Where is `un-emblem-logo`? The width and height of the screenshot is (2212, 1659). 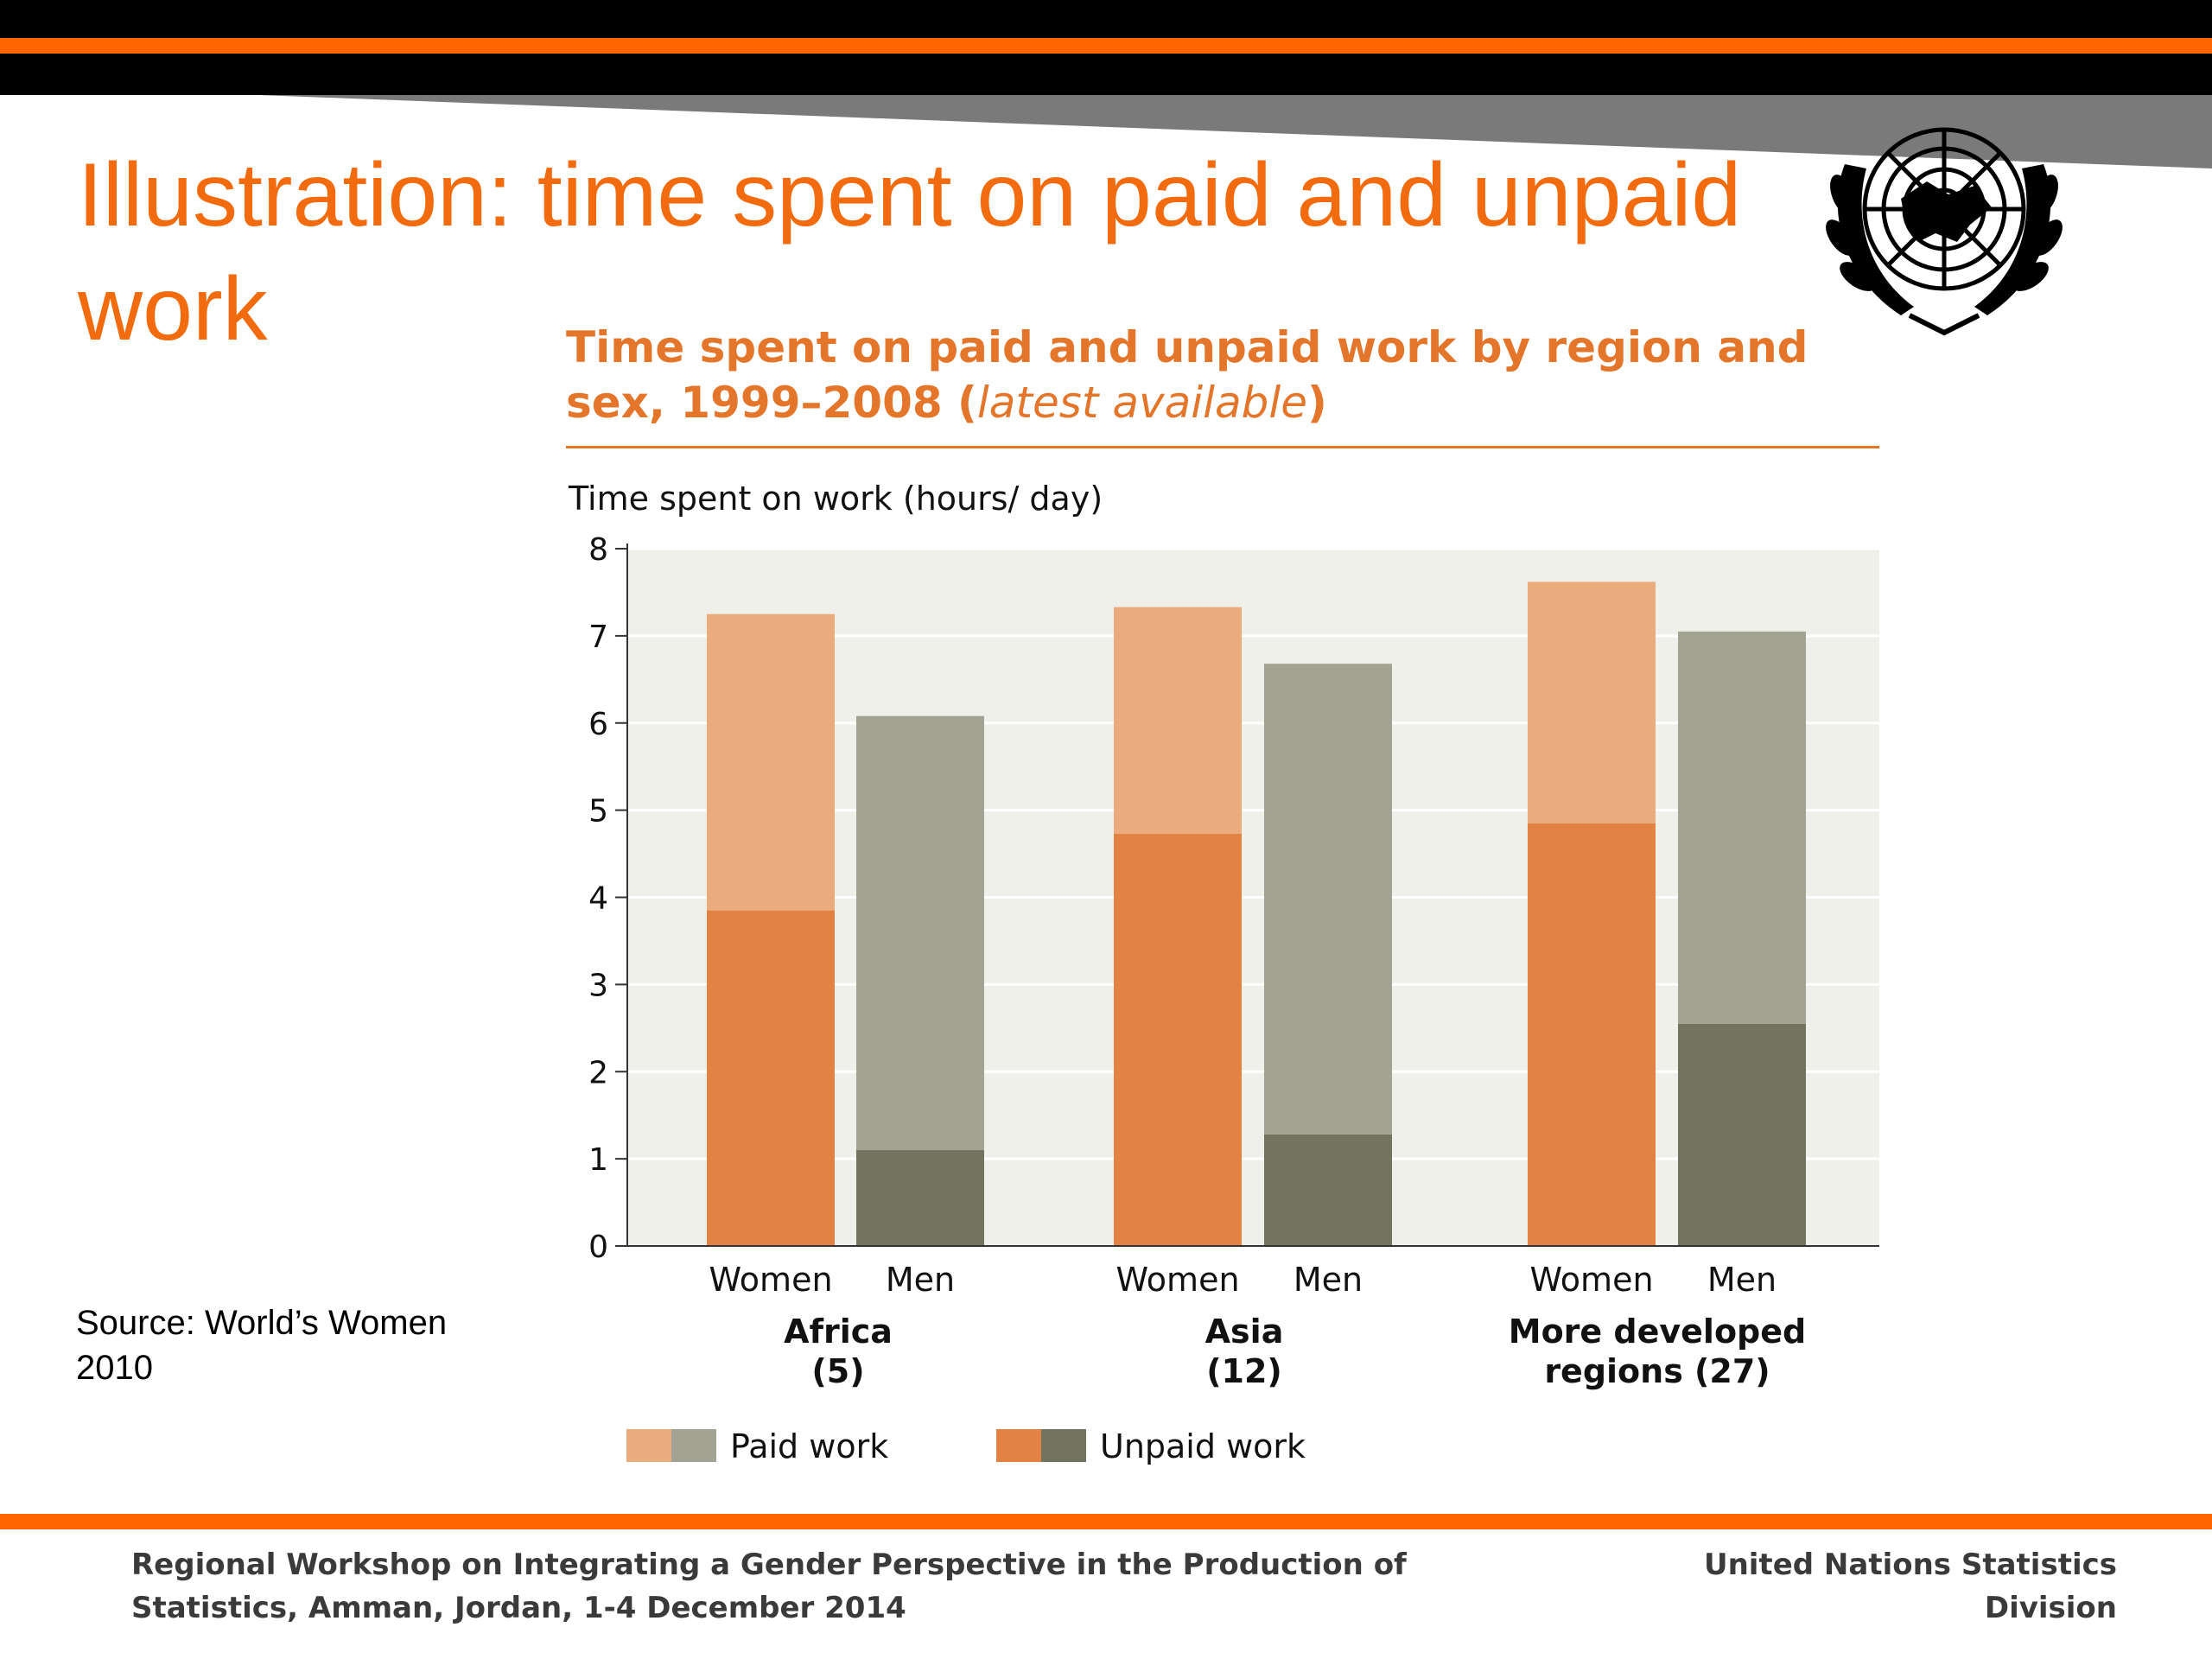
un-emblem-logo is located at coordinates (1944, 232).